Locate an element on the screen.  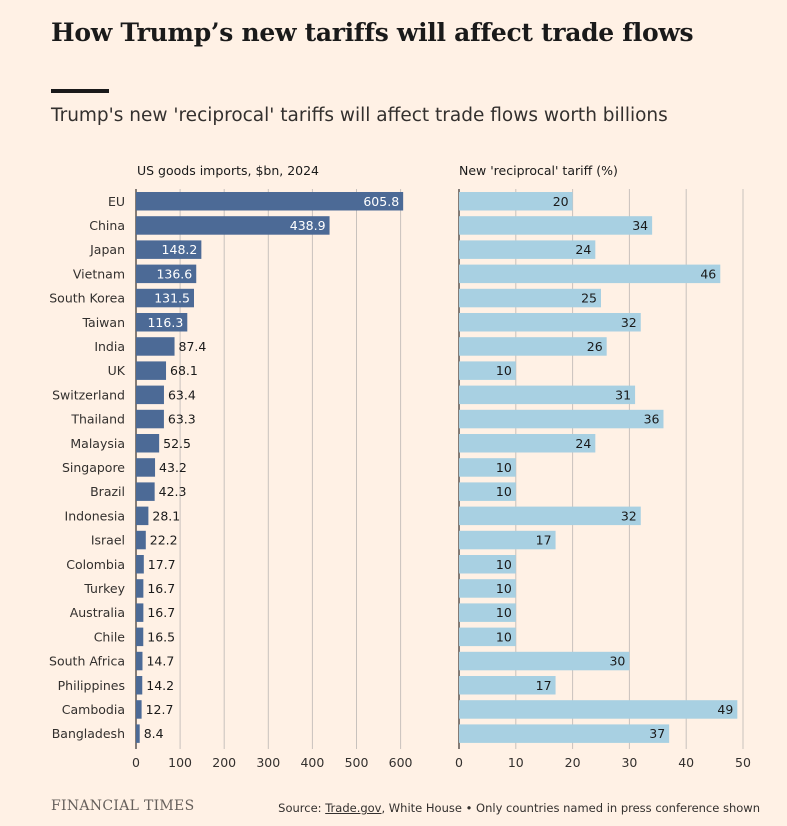
category-label: Thailand is located at coordinates (97, 419).